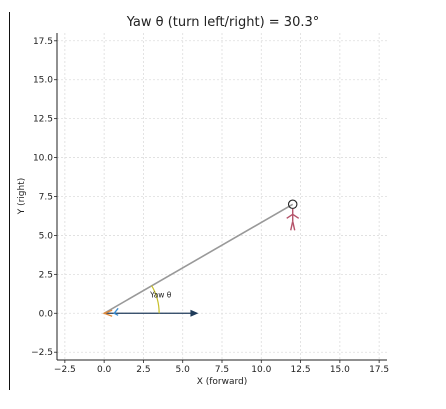 The height and width of the screenshot is (409, 446). I want to click on origin-marker-orange, so click(107, 313).